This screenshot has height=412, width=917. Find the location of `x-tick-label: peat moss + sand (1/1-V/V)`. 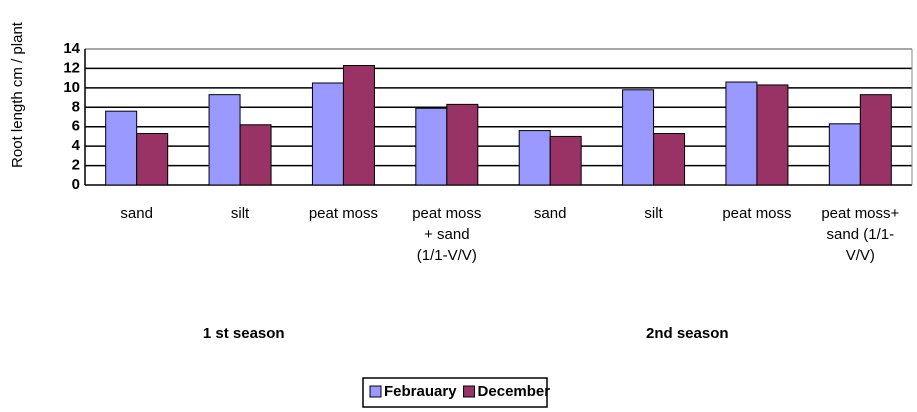

x-tick-label: peat moss + sand (1/1-V/V) is located at coordinates (447, 234).